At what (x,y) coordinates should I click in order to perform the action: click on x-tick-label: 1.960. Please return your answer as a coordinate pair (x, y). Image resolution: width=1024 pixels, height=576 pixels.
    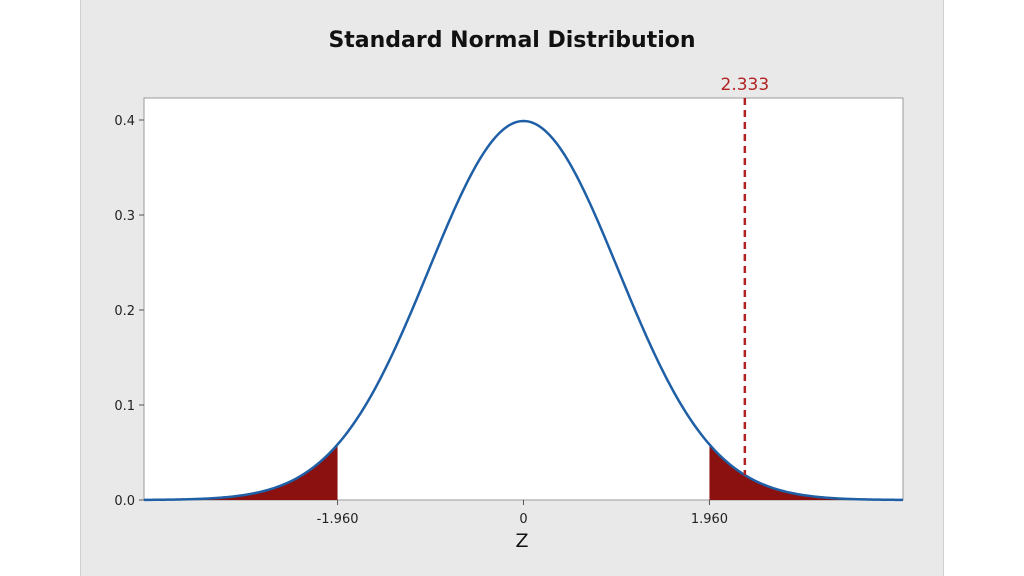
    Looking at the image, I should click on (709, 519).